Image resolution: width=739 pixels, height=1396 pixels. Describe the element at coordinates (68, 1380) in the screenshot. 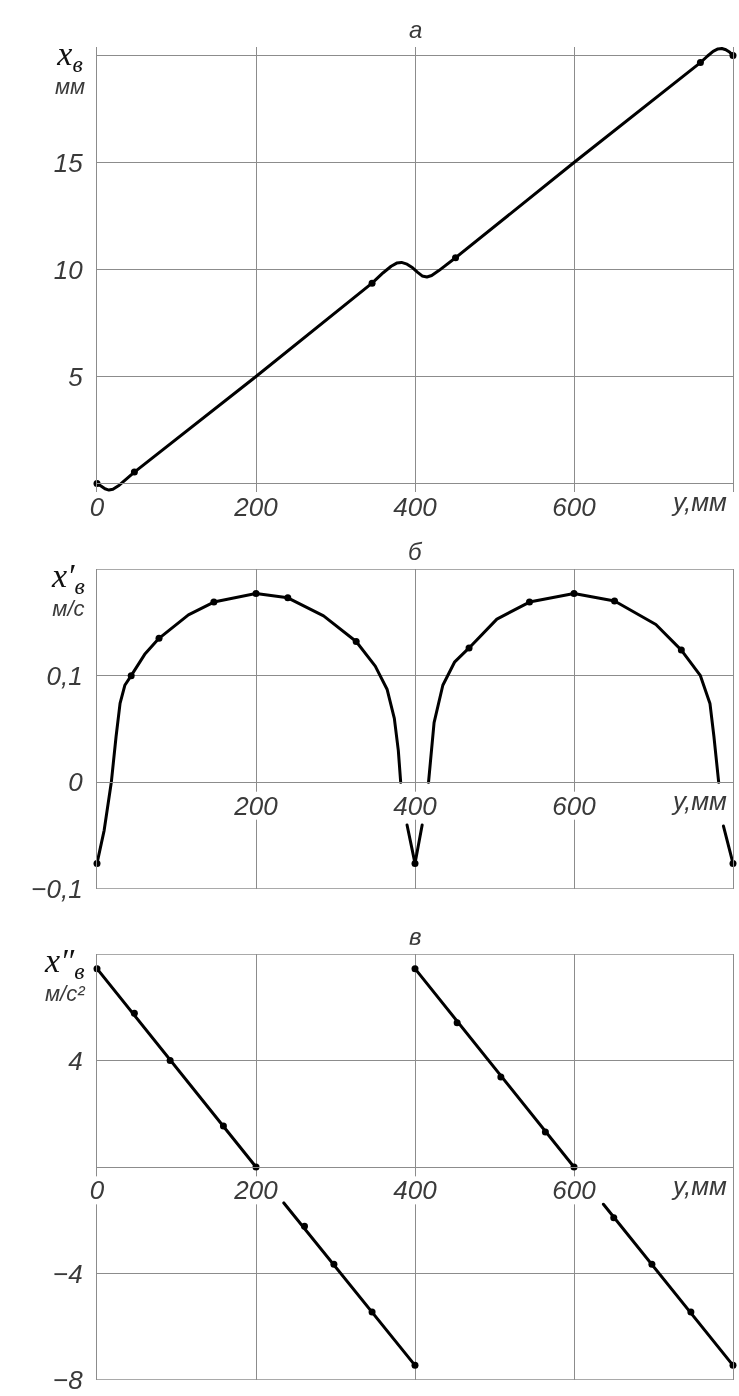

I see `y-tick-label: −8` at that location.